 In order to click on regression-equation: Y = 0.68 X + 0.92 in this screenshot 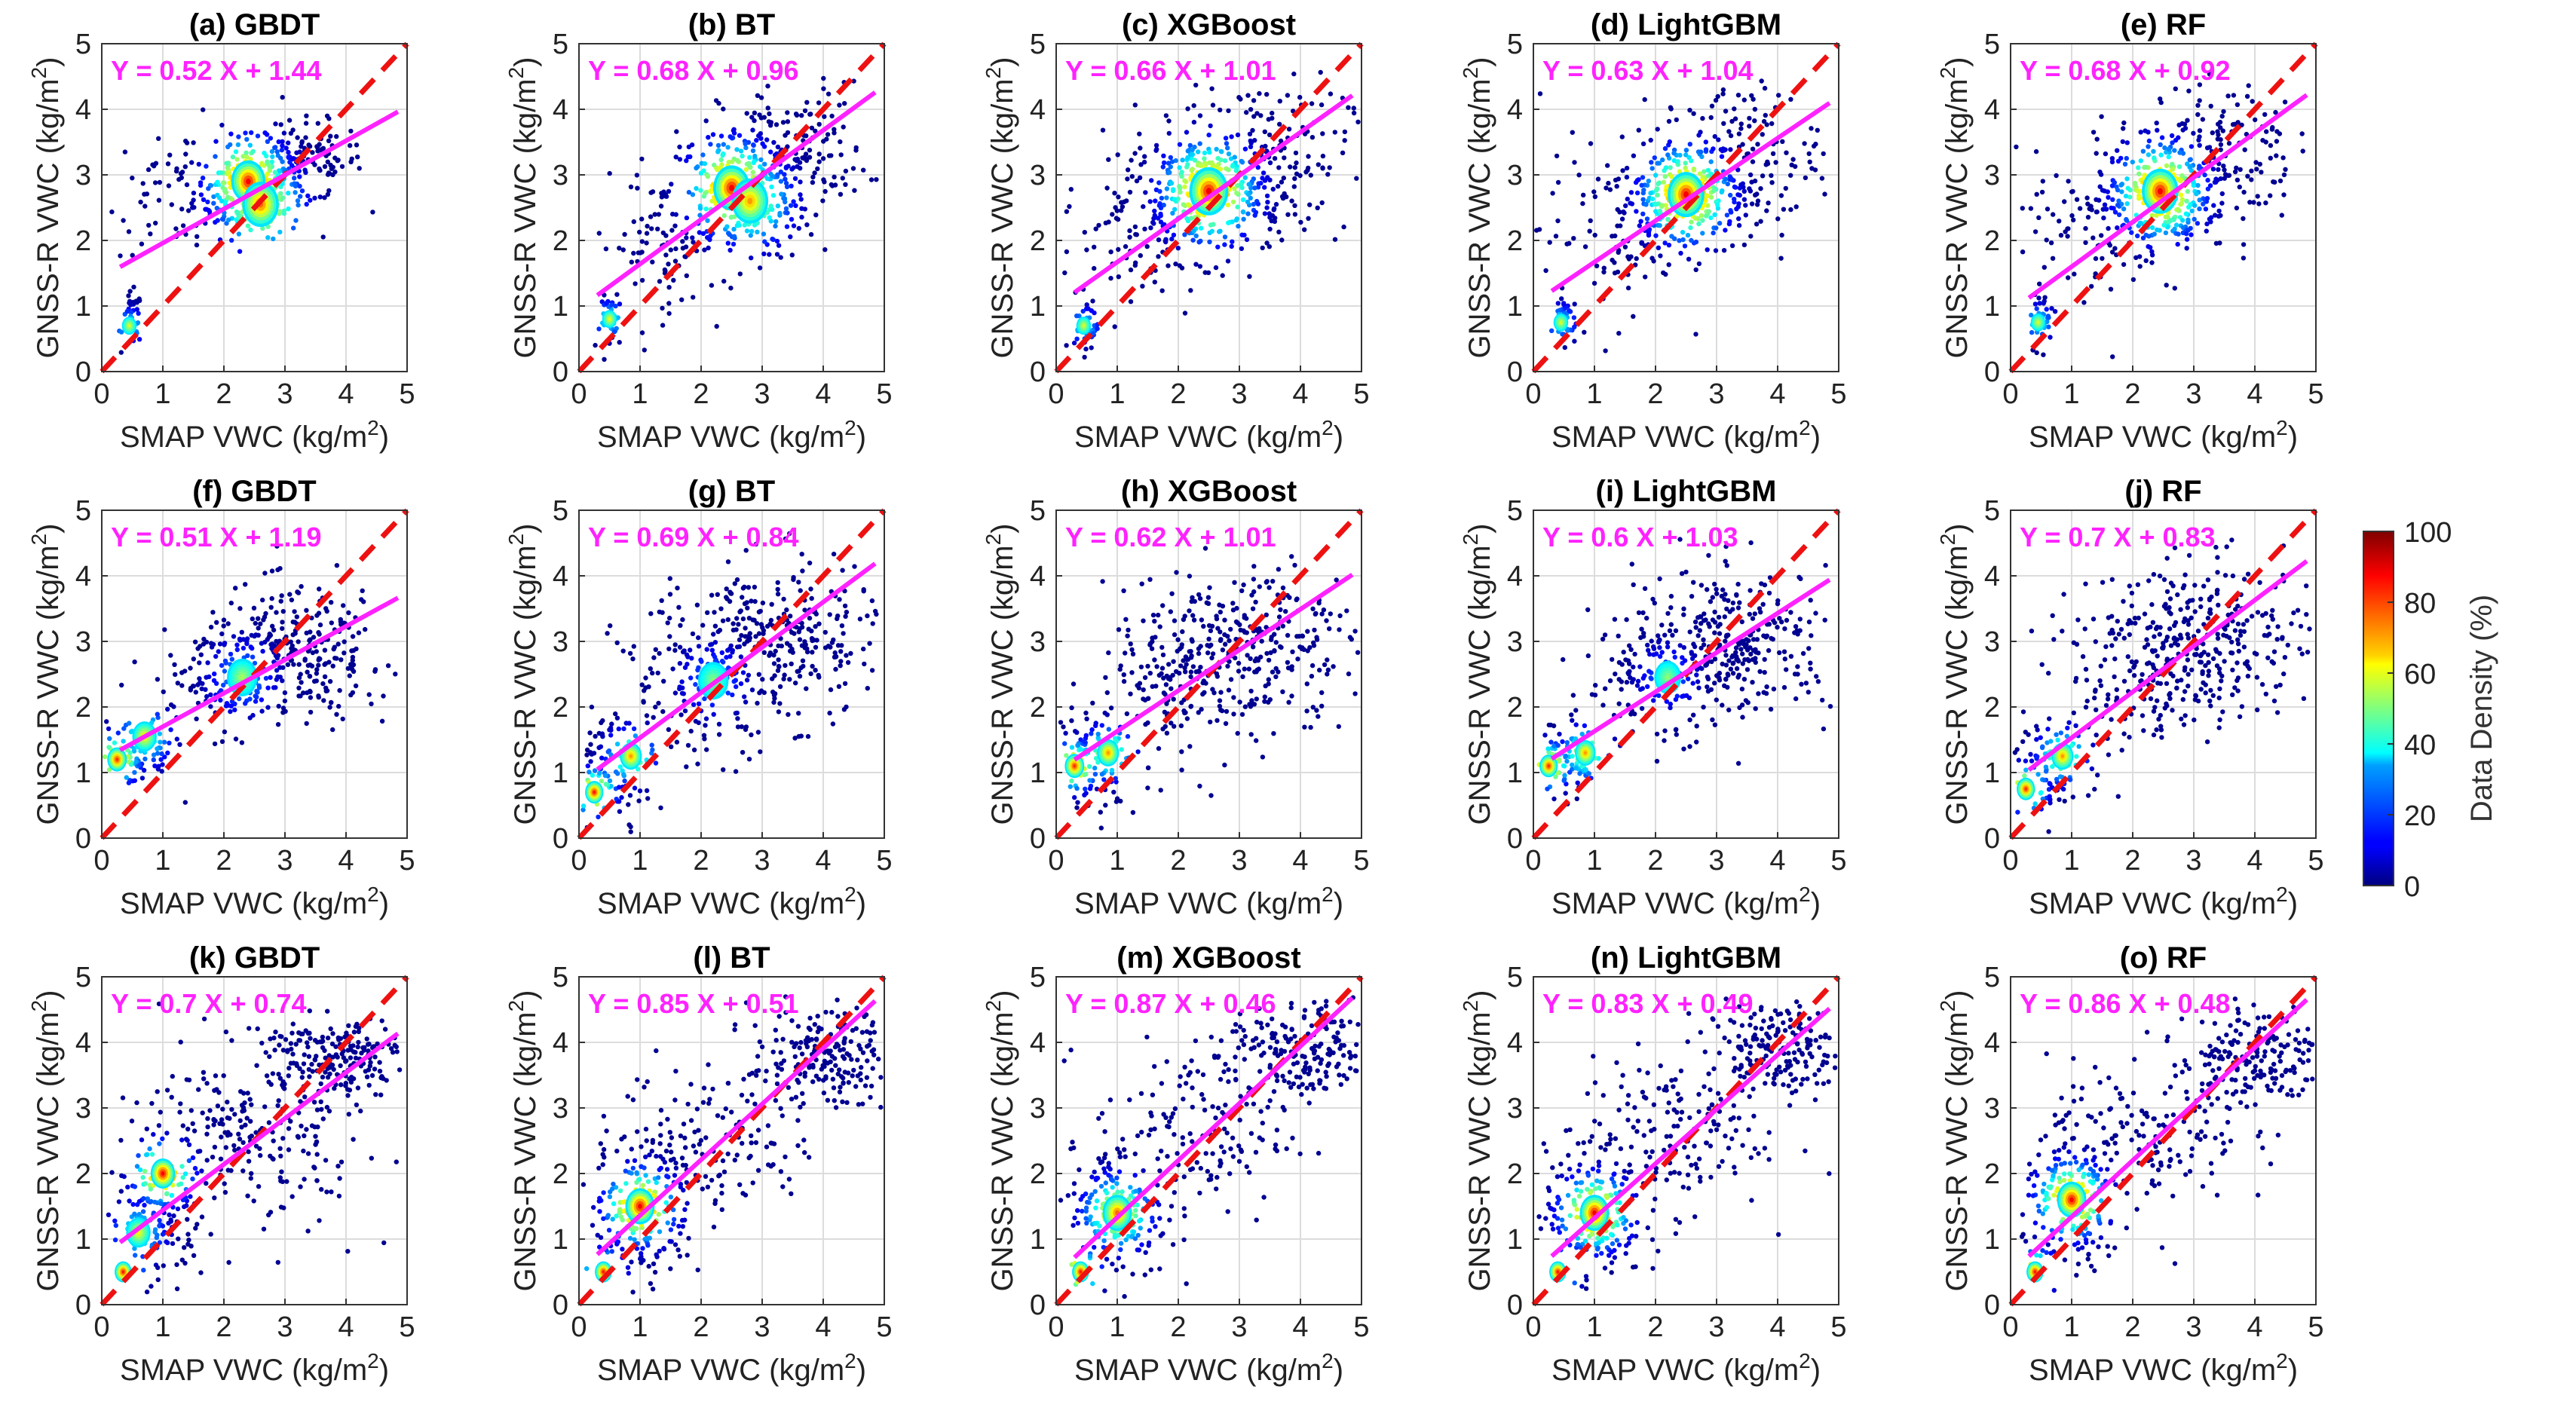, I will do `click(2125, 70)`.